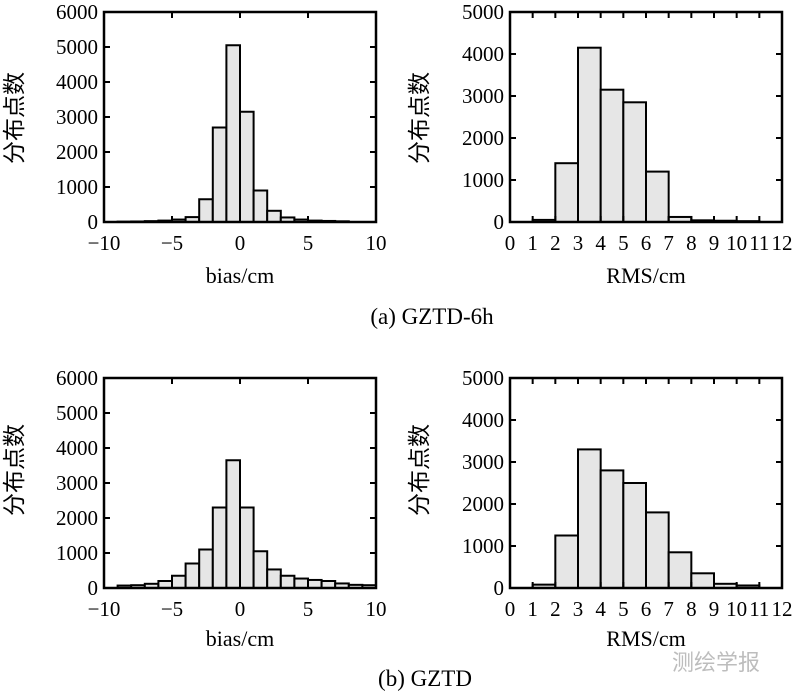  What do you see at coordinates (714, 609) in the screenshot?
I see `chart-3-xtick-label-9: 9` at bounding box center [714, 609].